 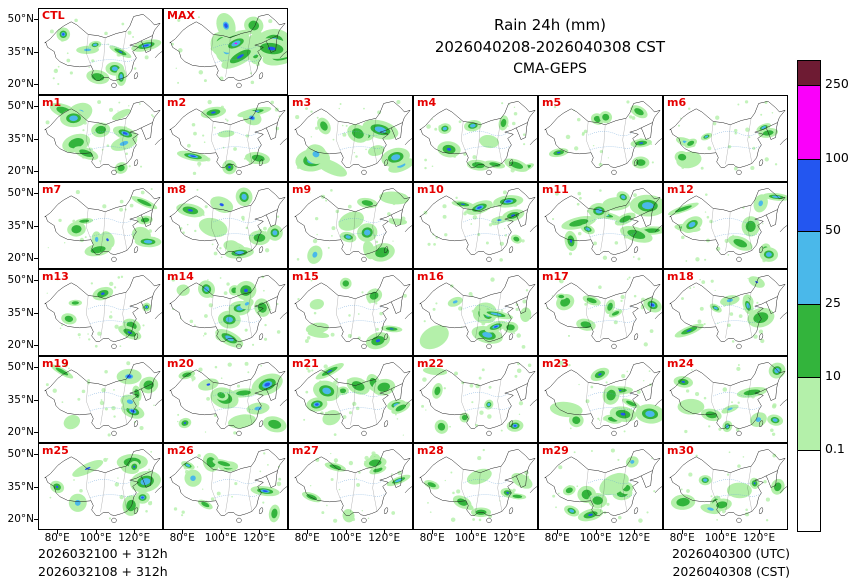 I want to click on map-panel-m3: m3, so click(x=350, y=138).